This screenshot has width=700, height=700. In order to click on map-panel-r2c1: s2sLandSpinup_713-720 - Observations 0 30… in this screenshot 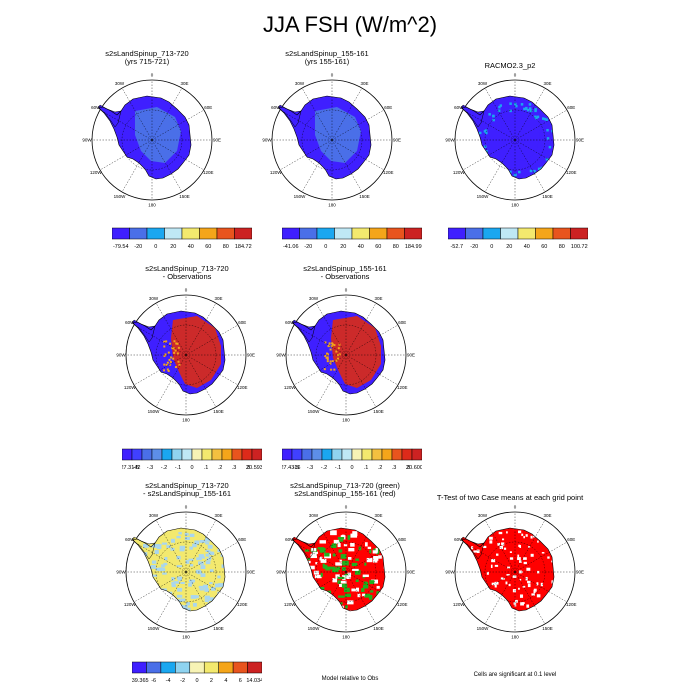, I will do `click(187, 355)`.